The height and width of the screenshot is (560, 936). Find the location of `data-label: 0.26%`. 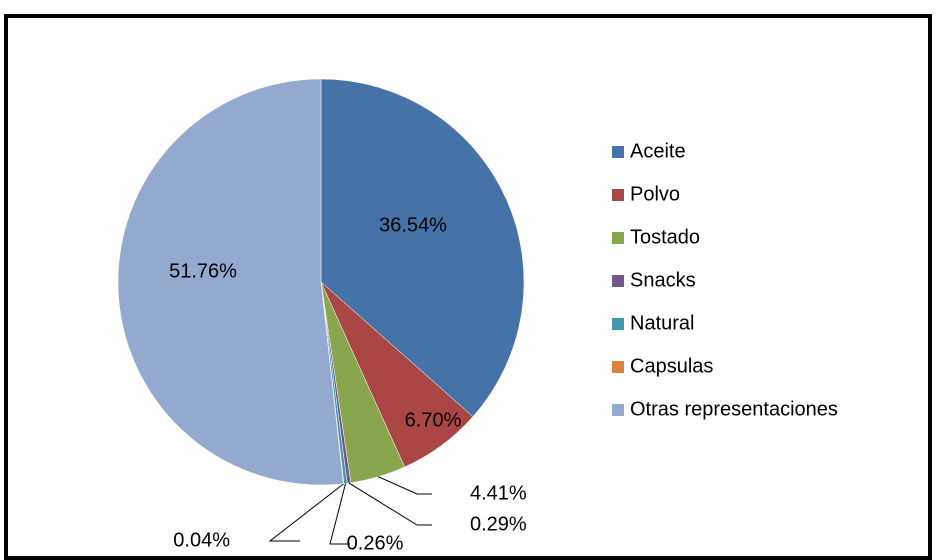

data-label: 0.26% is located at coordinates (375, 543).